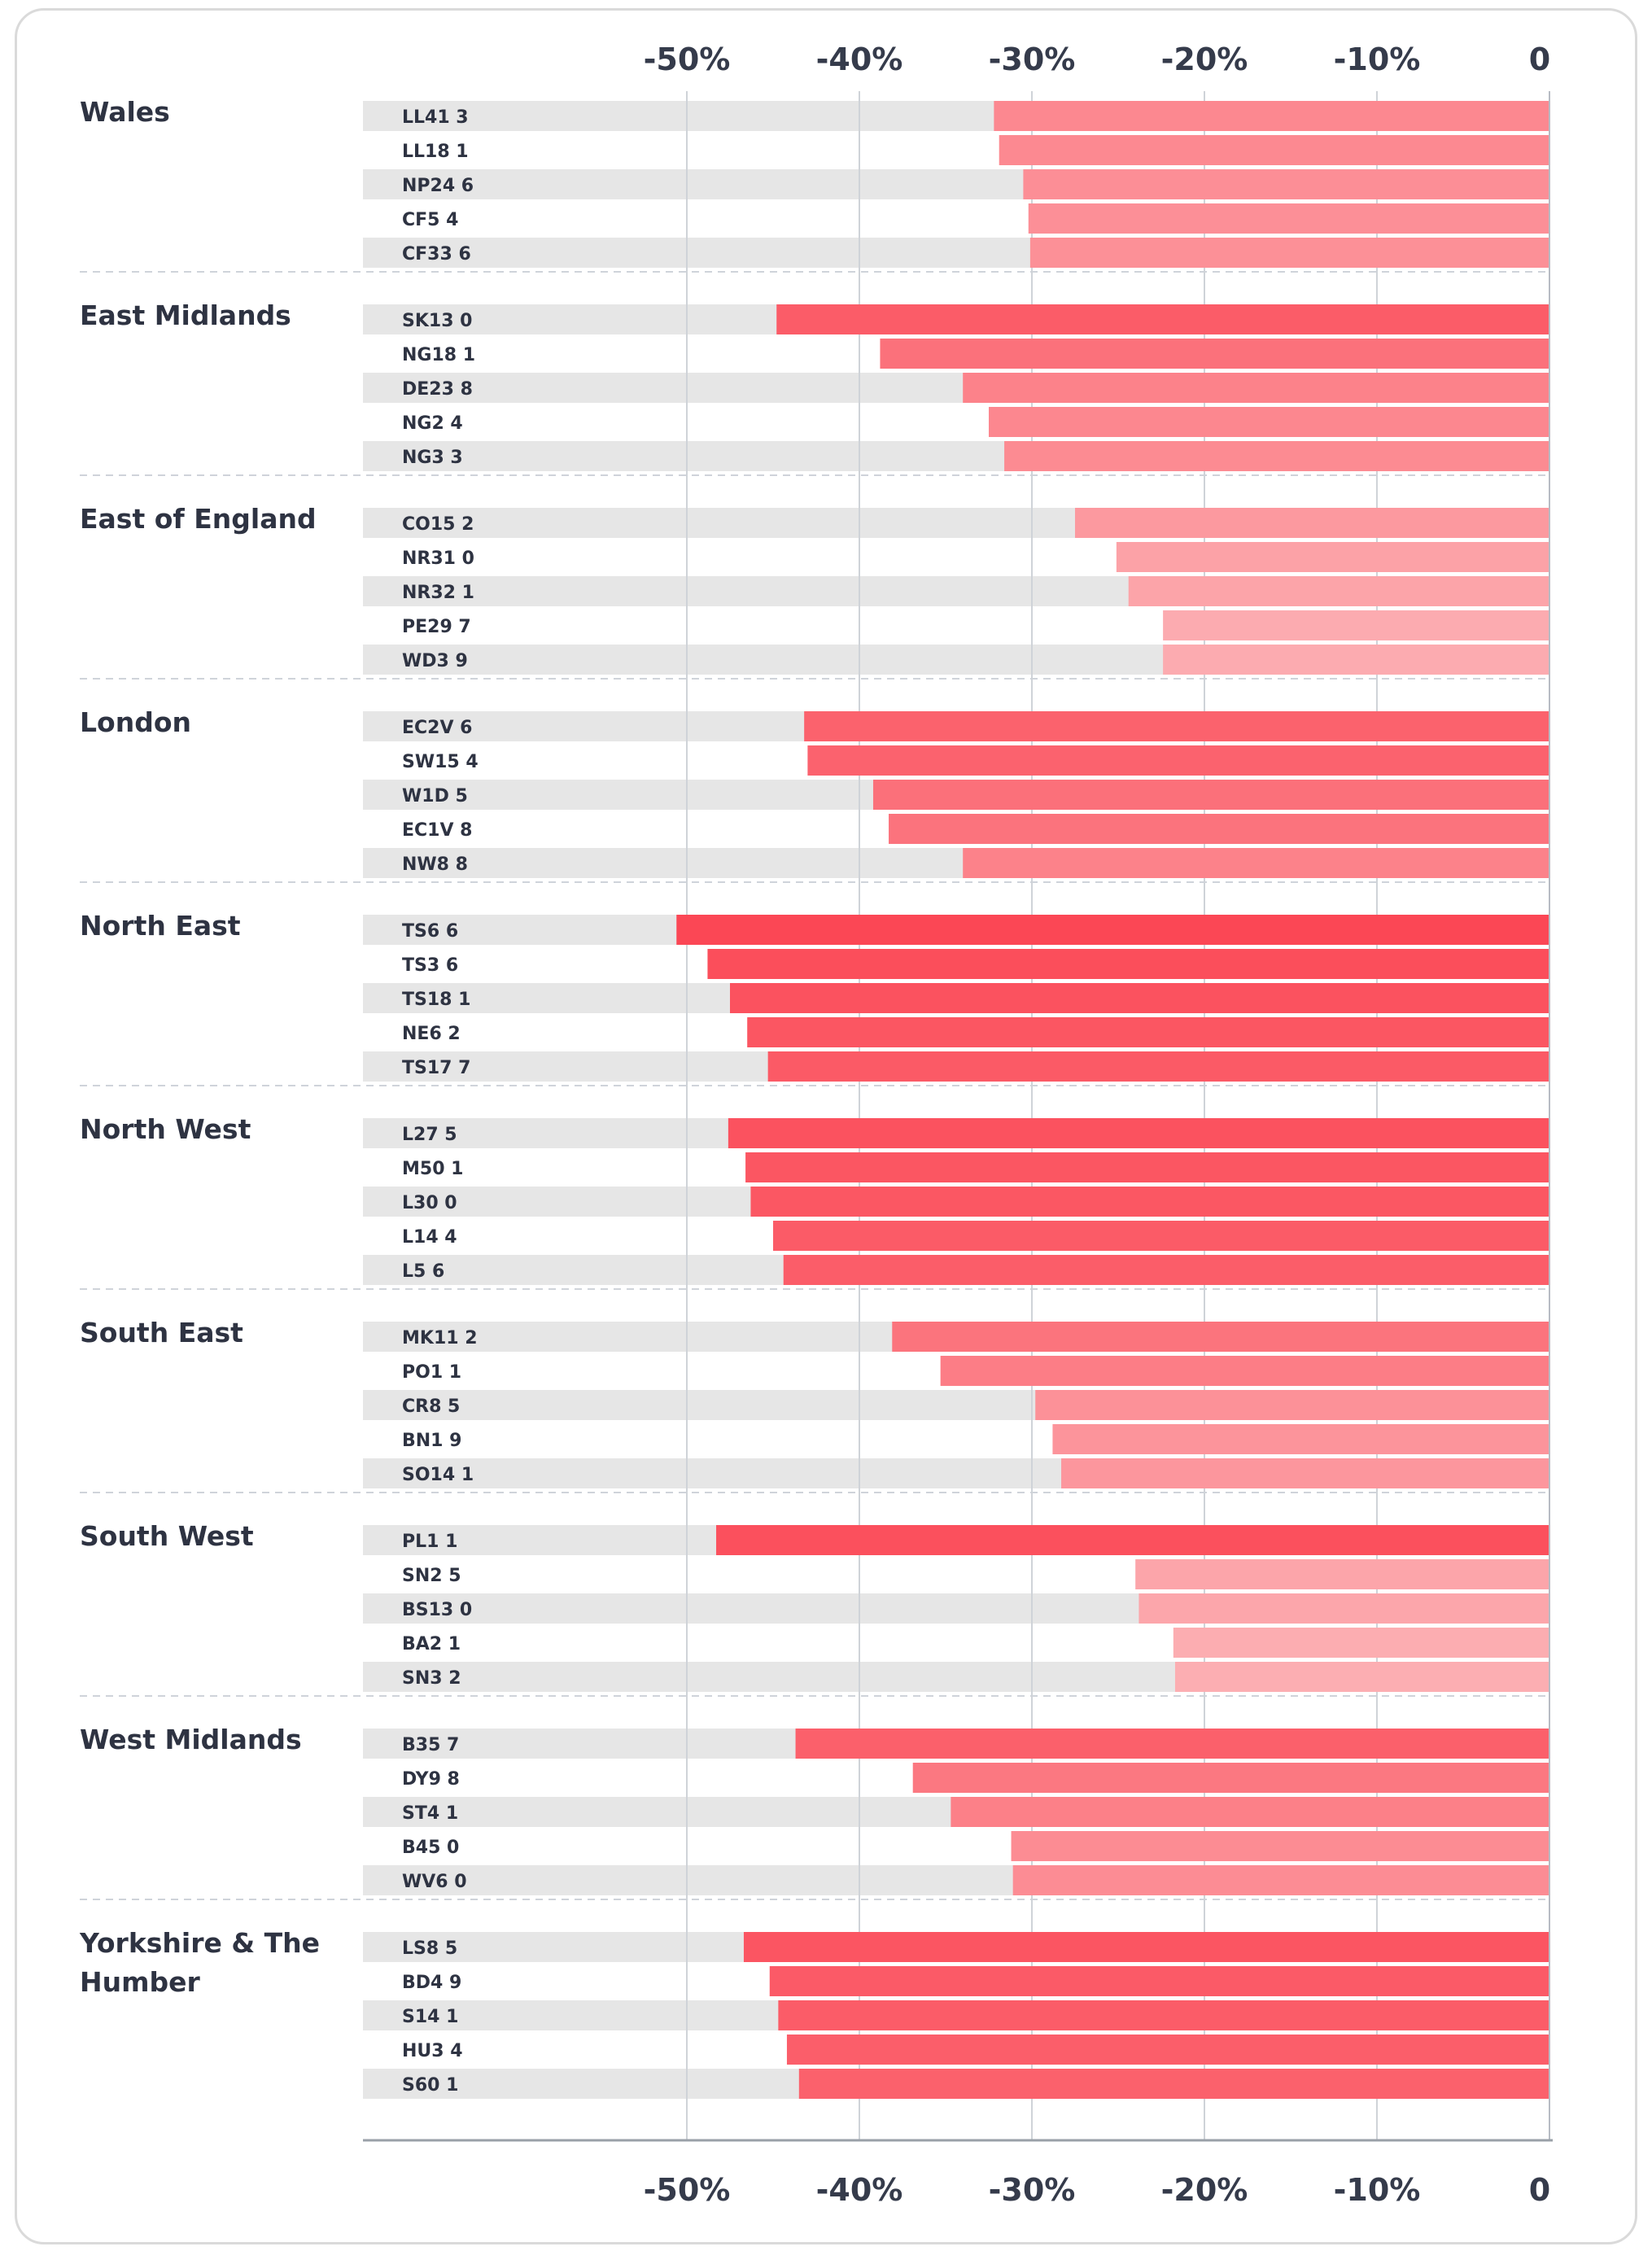 This screenshot has width=1652, height=2264. What do you see at coordinates (431, 1779) in the screenshot?
I see `postcode-label: DY9 8` at bounding box center [431, 1779].